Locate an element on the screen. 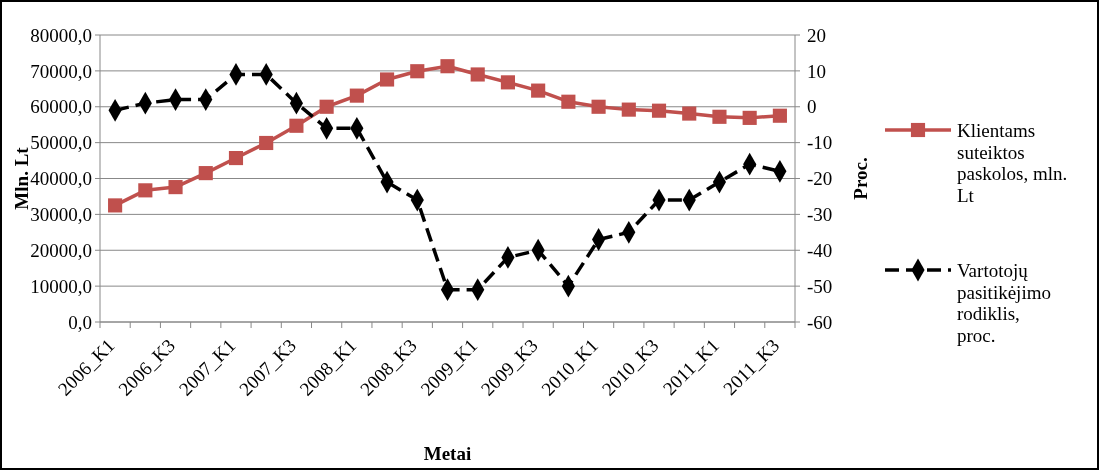 The height and width of the screenshot is (470, 1099). legend-label: Klientams suteiktos paskolos, mln. Lt is located at coordinates (1012, 163).